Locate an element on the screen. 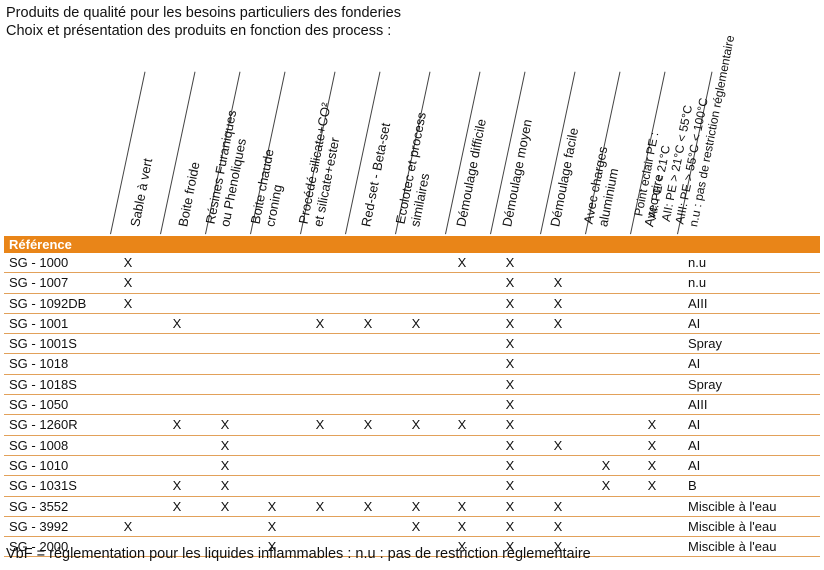 The image size is (824, 570). reference-header-bar is located at coordinates (412, 244).